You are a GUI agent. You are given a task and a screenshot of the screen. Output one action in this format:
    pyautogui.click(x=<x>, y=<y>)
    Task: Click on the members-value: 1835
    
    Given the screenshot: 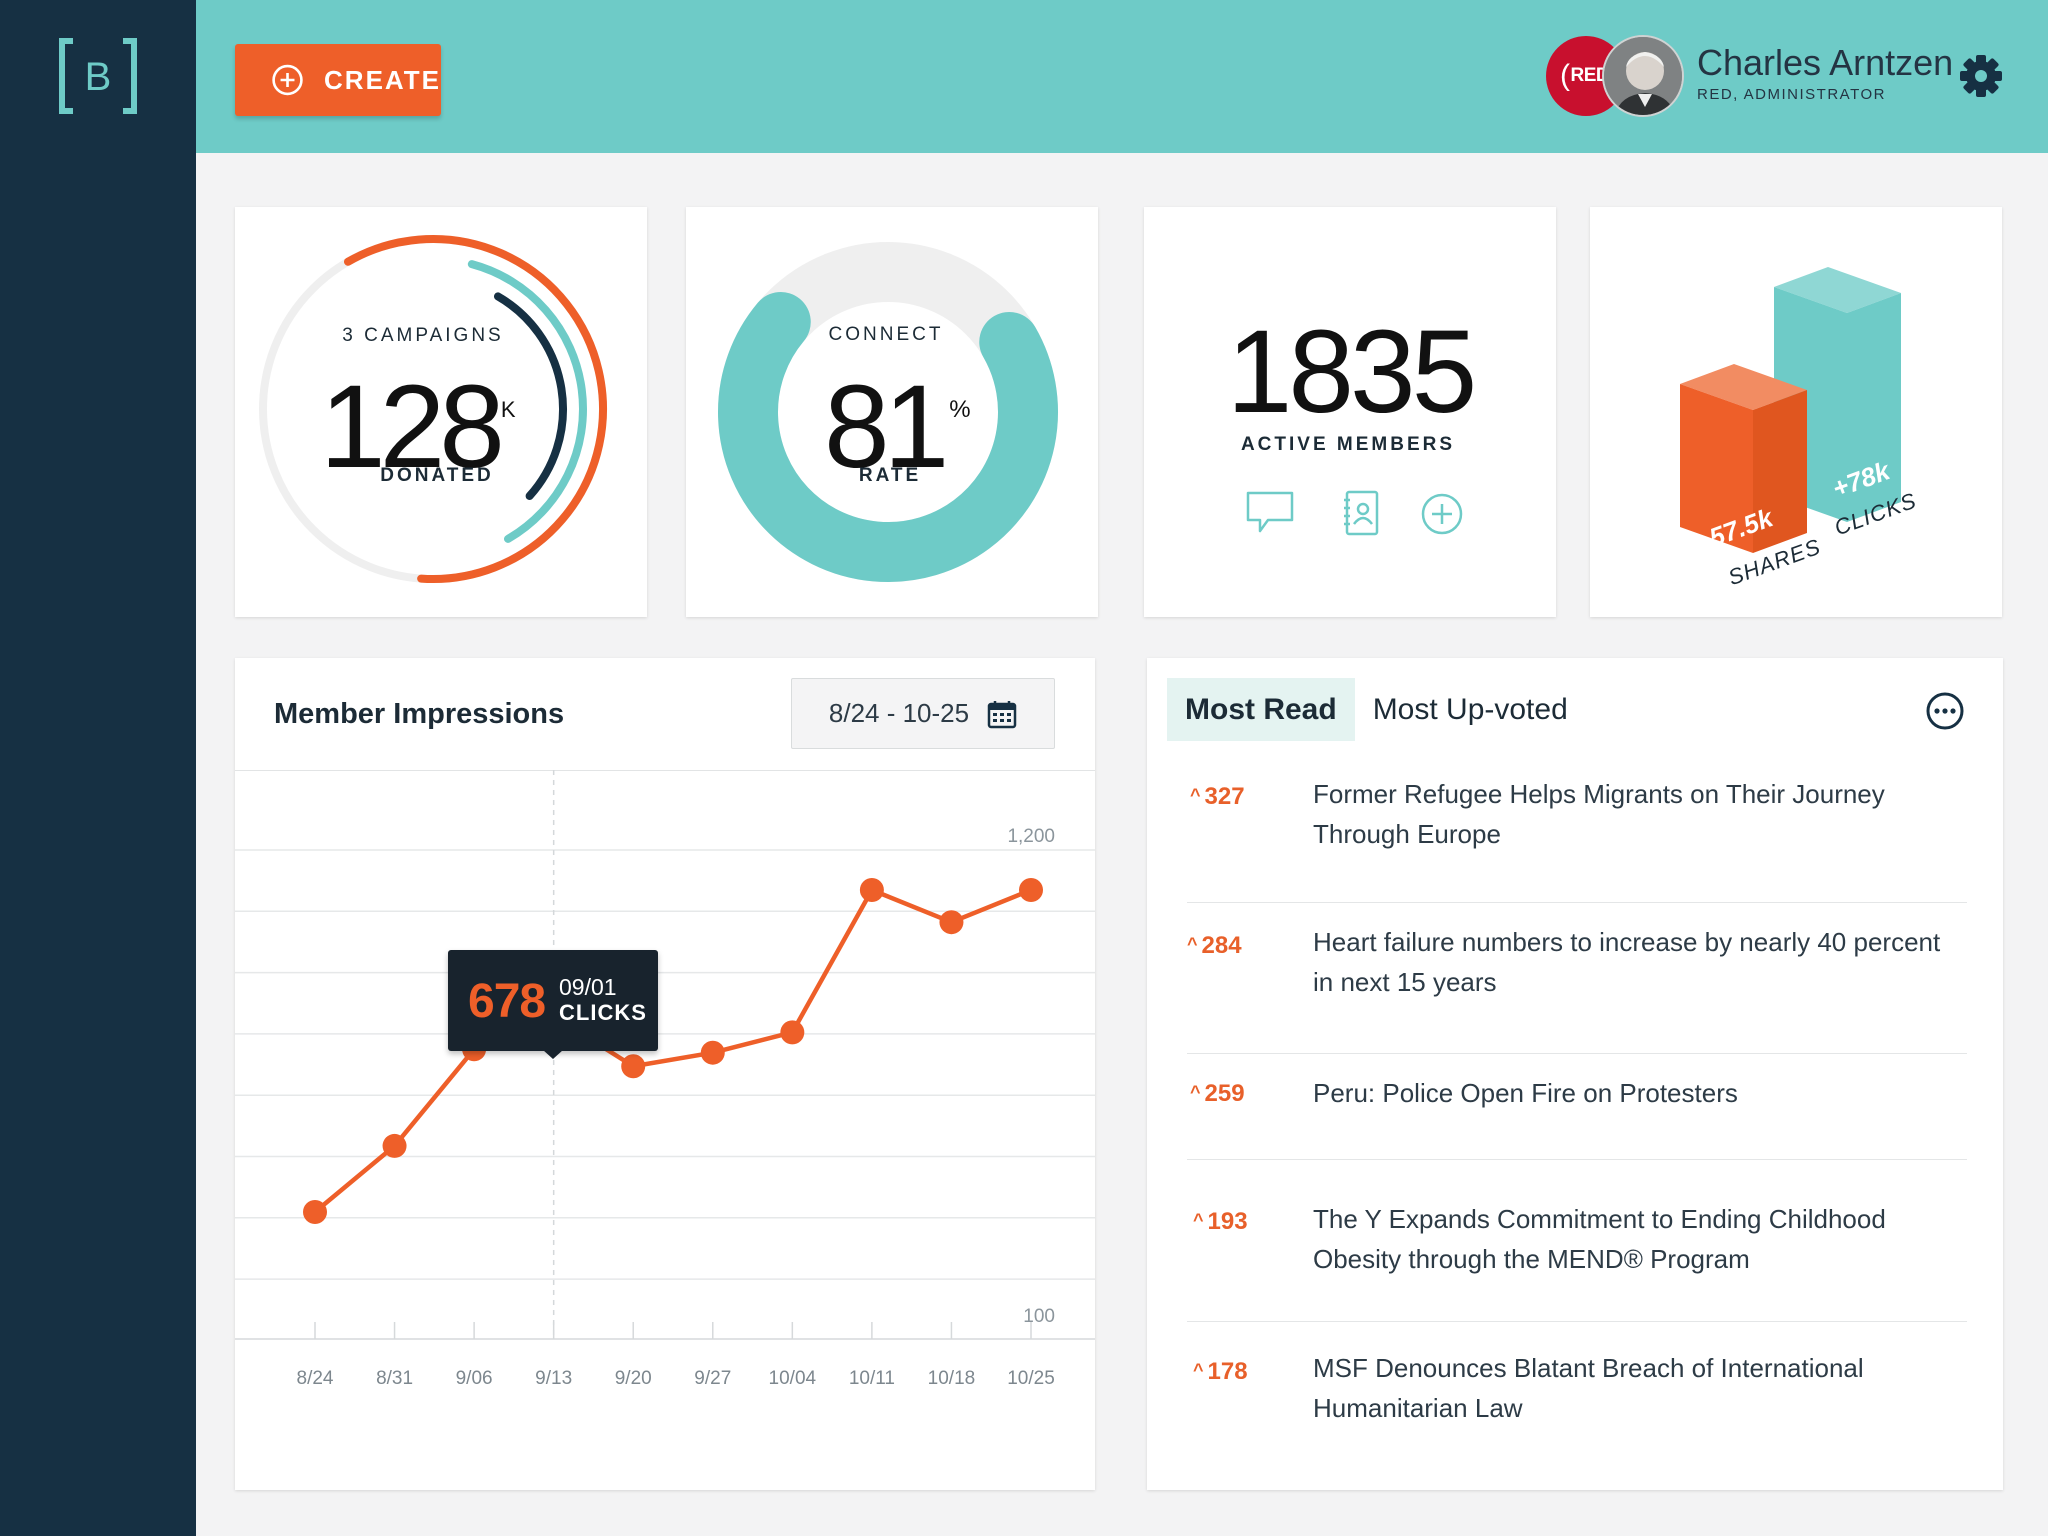 What is the action you would take?
    pyautogui.click(x=1352, y=372)
    